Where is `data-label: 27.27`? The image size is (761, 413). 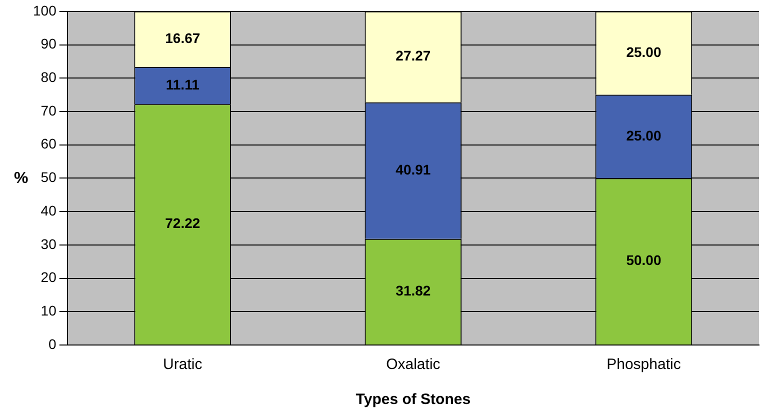
data-label: 27.27 is located at coordinates (413, 56).